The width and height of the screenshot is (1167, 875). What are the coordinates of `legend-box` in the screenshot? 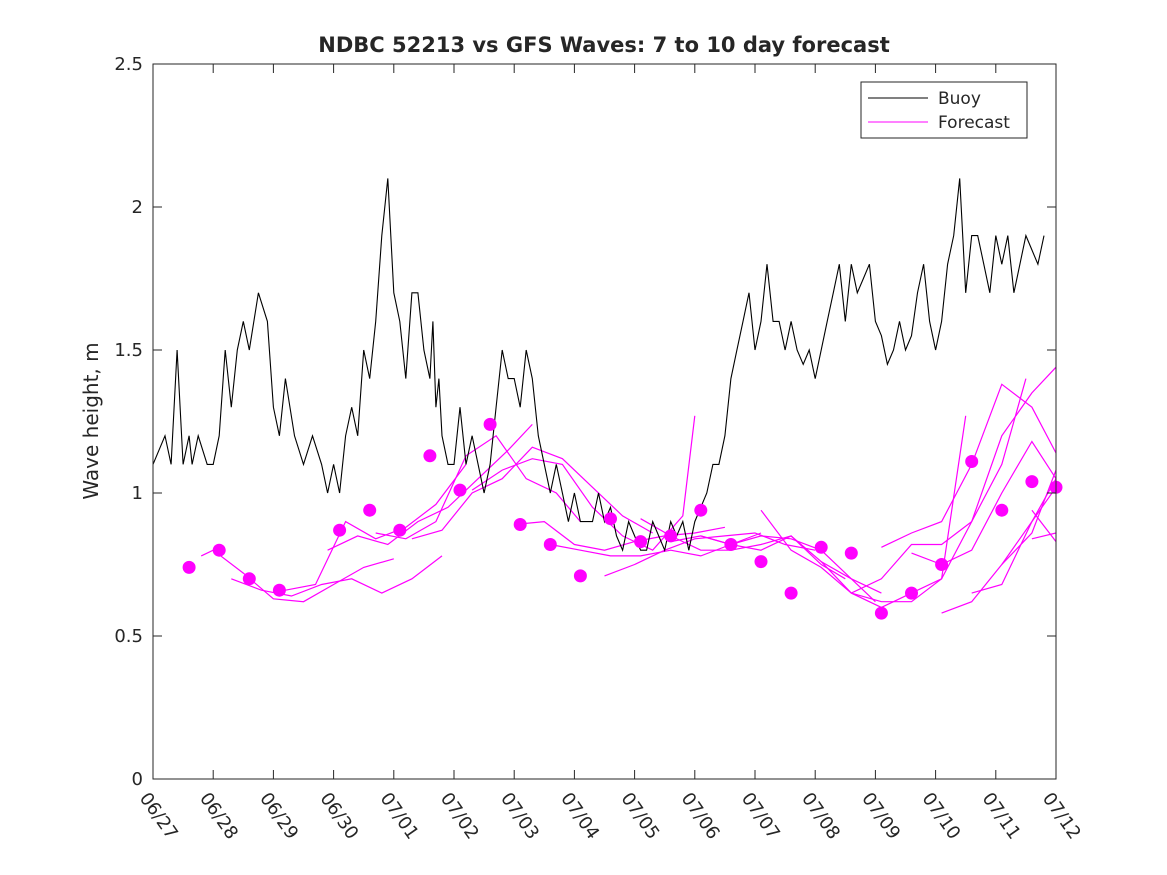 It's located at (944, 110).